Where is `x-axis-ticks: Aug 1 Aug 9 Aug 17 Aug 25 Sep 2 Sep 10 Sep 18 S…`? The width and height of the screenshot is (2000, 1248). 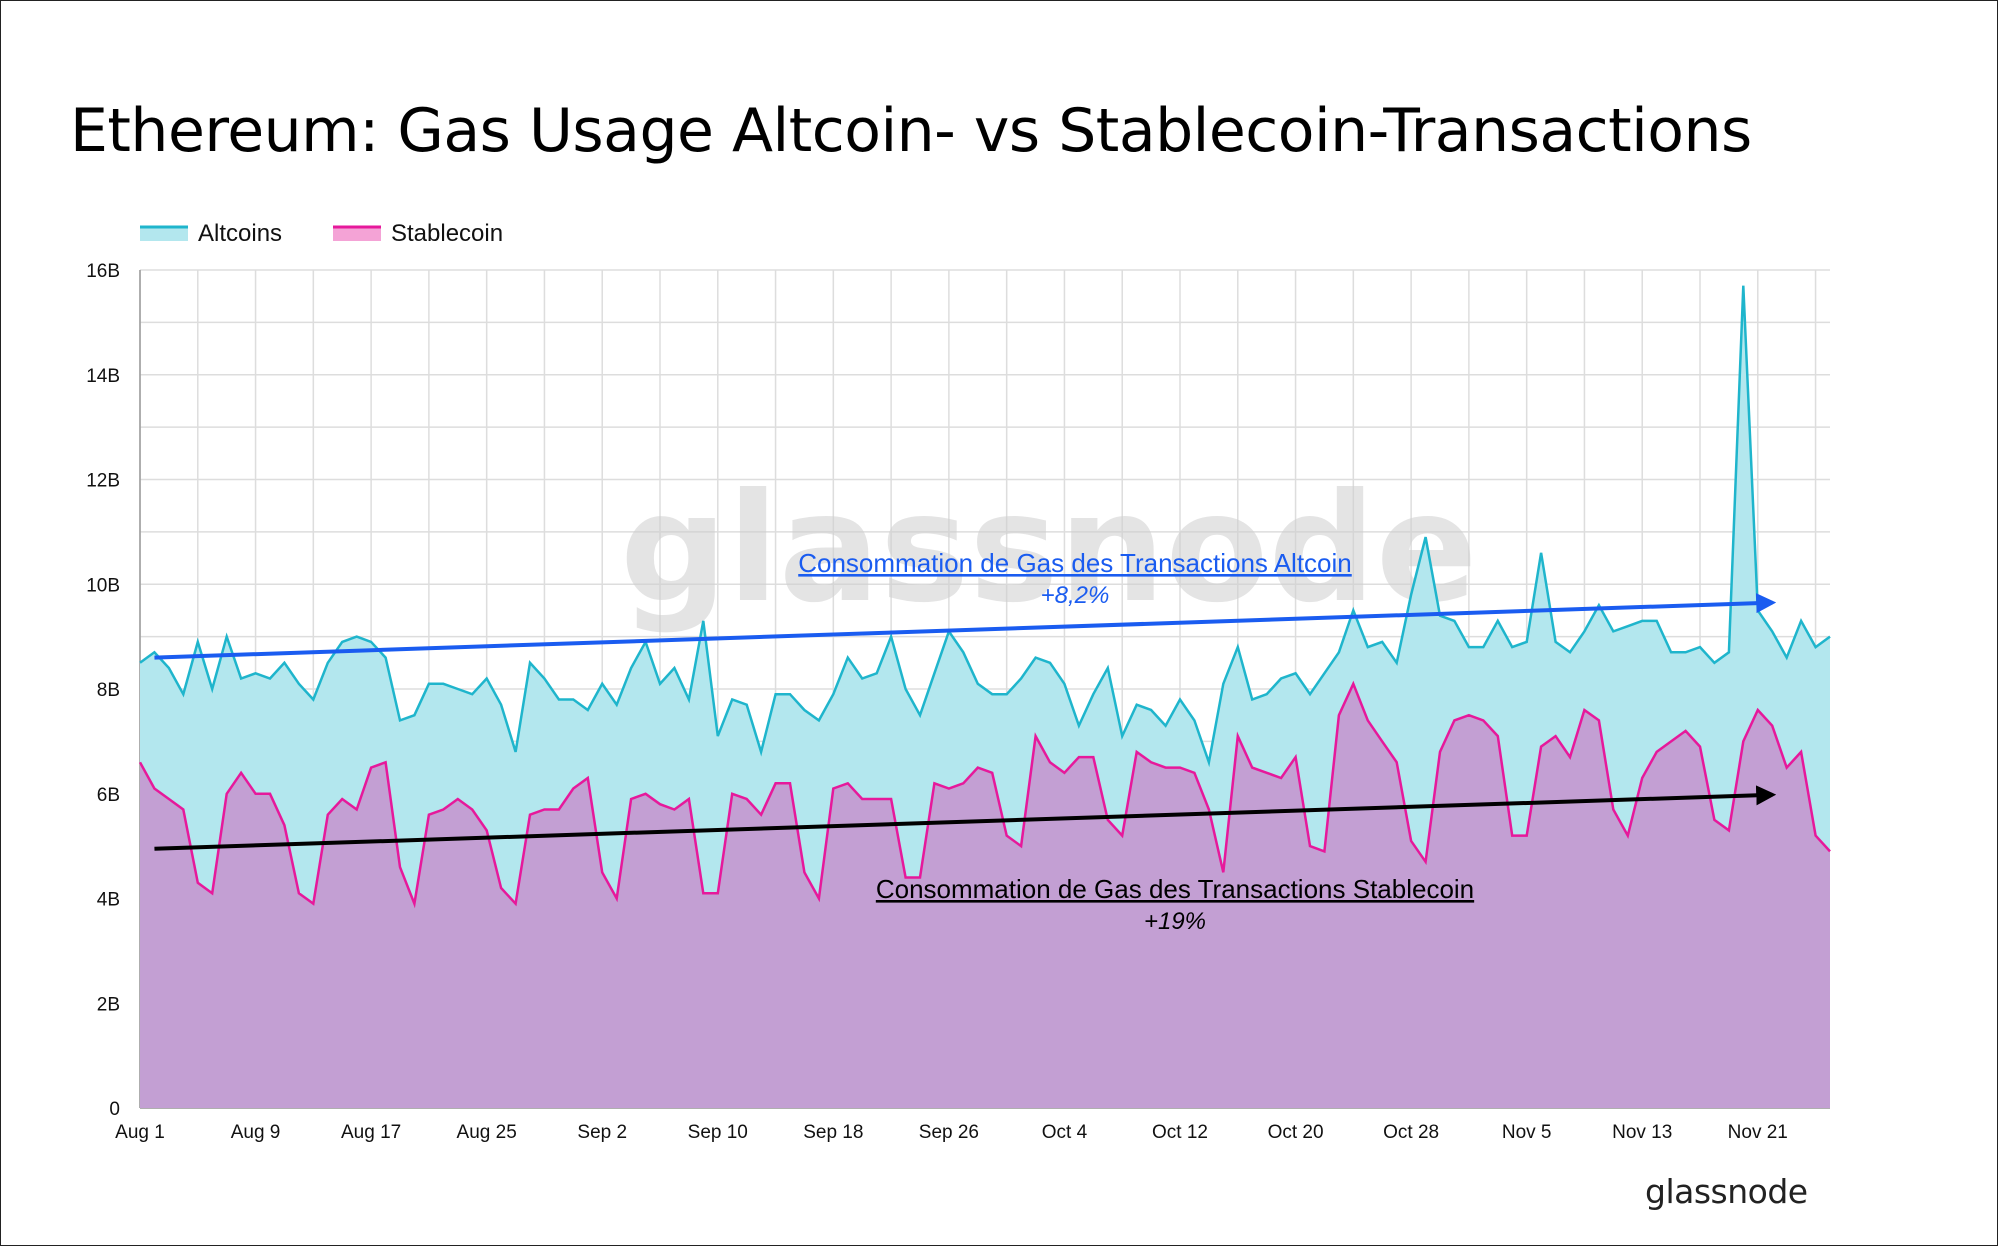 x-axis-ticks: Aug 1 Aug 9 Aug 17 Aug 25 Sep 2 Sep 10 Sep 18 S… is located at coordinates (951, 1132).